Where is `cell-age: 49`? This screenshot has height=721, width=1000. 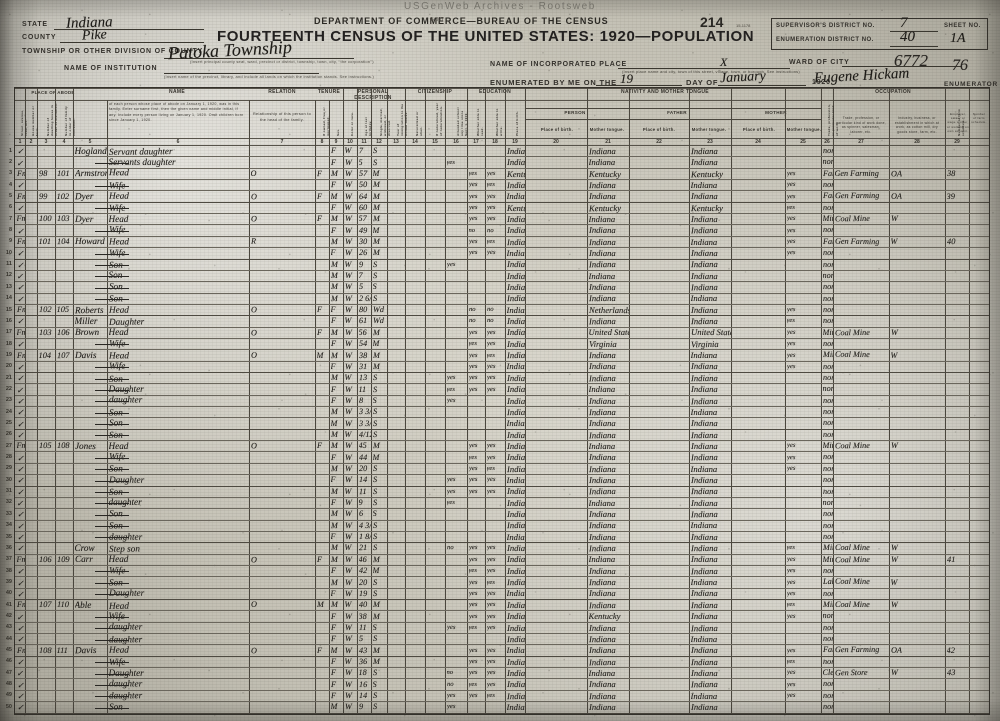
cell-age: 49 is located at coordinates (362, 230).